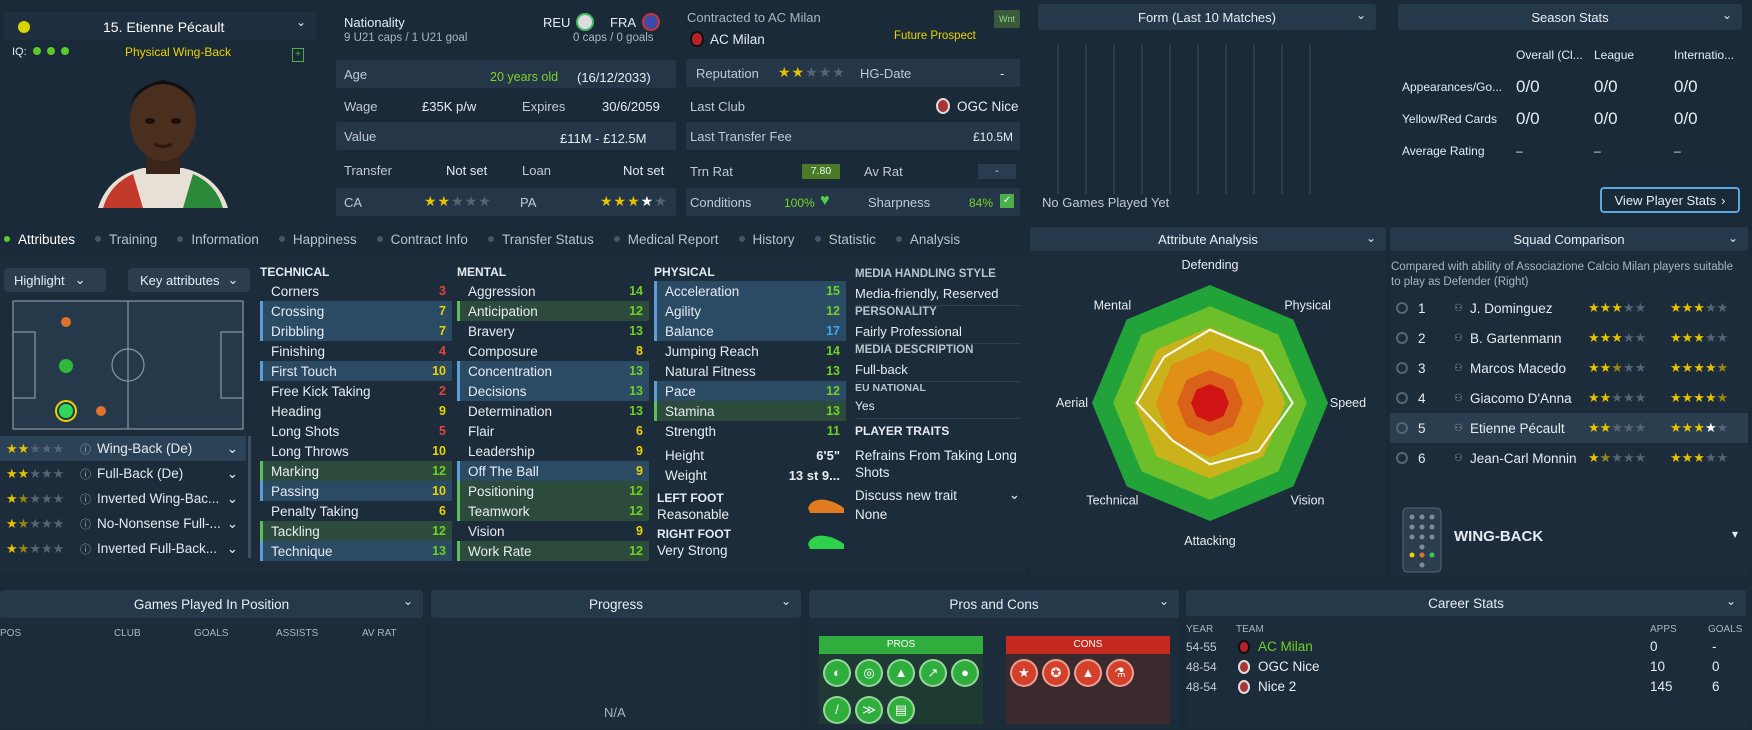  Describe the element at coordinates (750, 411) in the screenshot. I see `attribute-row: Stamina 13` at that location.